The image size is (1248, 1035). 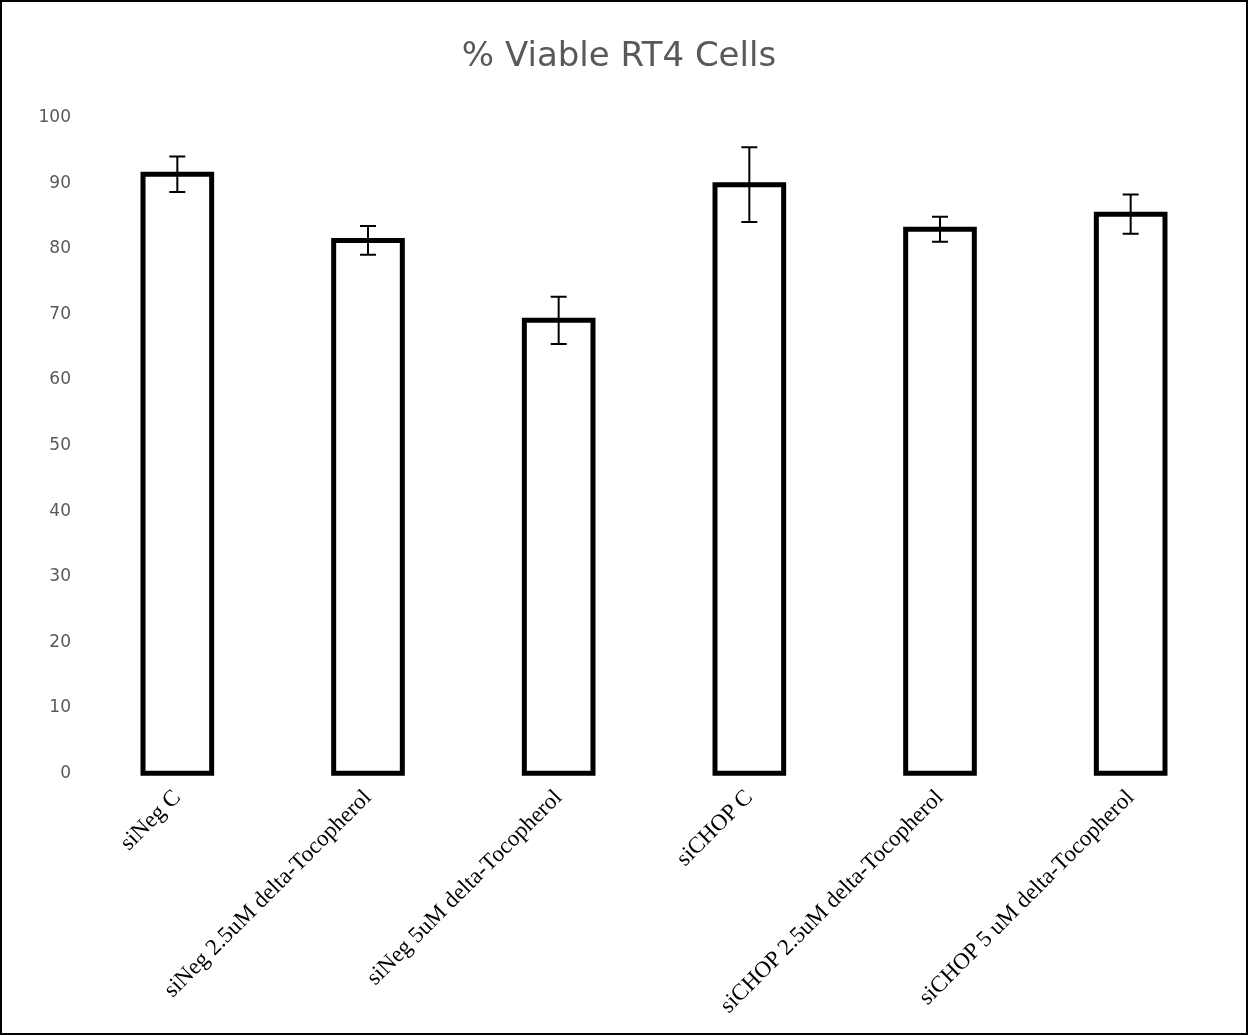 I want to click on chart-title: % Viable RT4 Cells, so click(x=619, y=54).